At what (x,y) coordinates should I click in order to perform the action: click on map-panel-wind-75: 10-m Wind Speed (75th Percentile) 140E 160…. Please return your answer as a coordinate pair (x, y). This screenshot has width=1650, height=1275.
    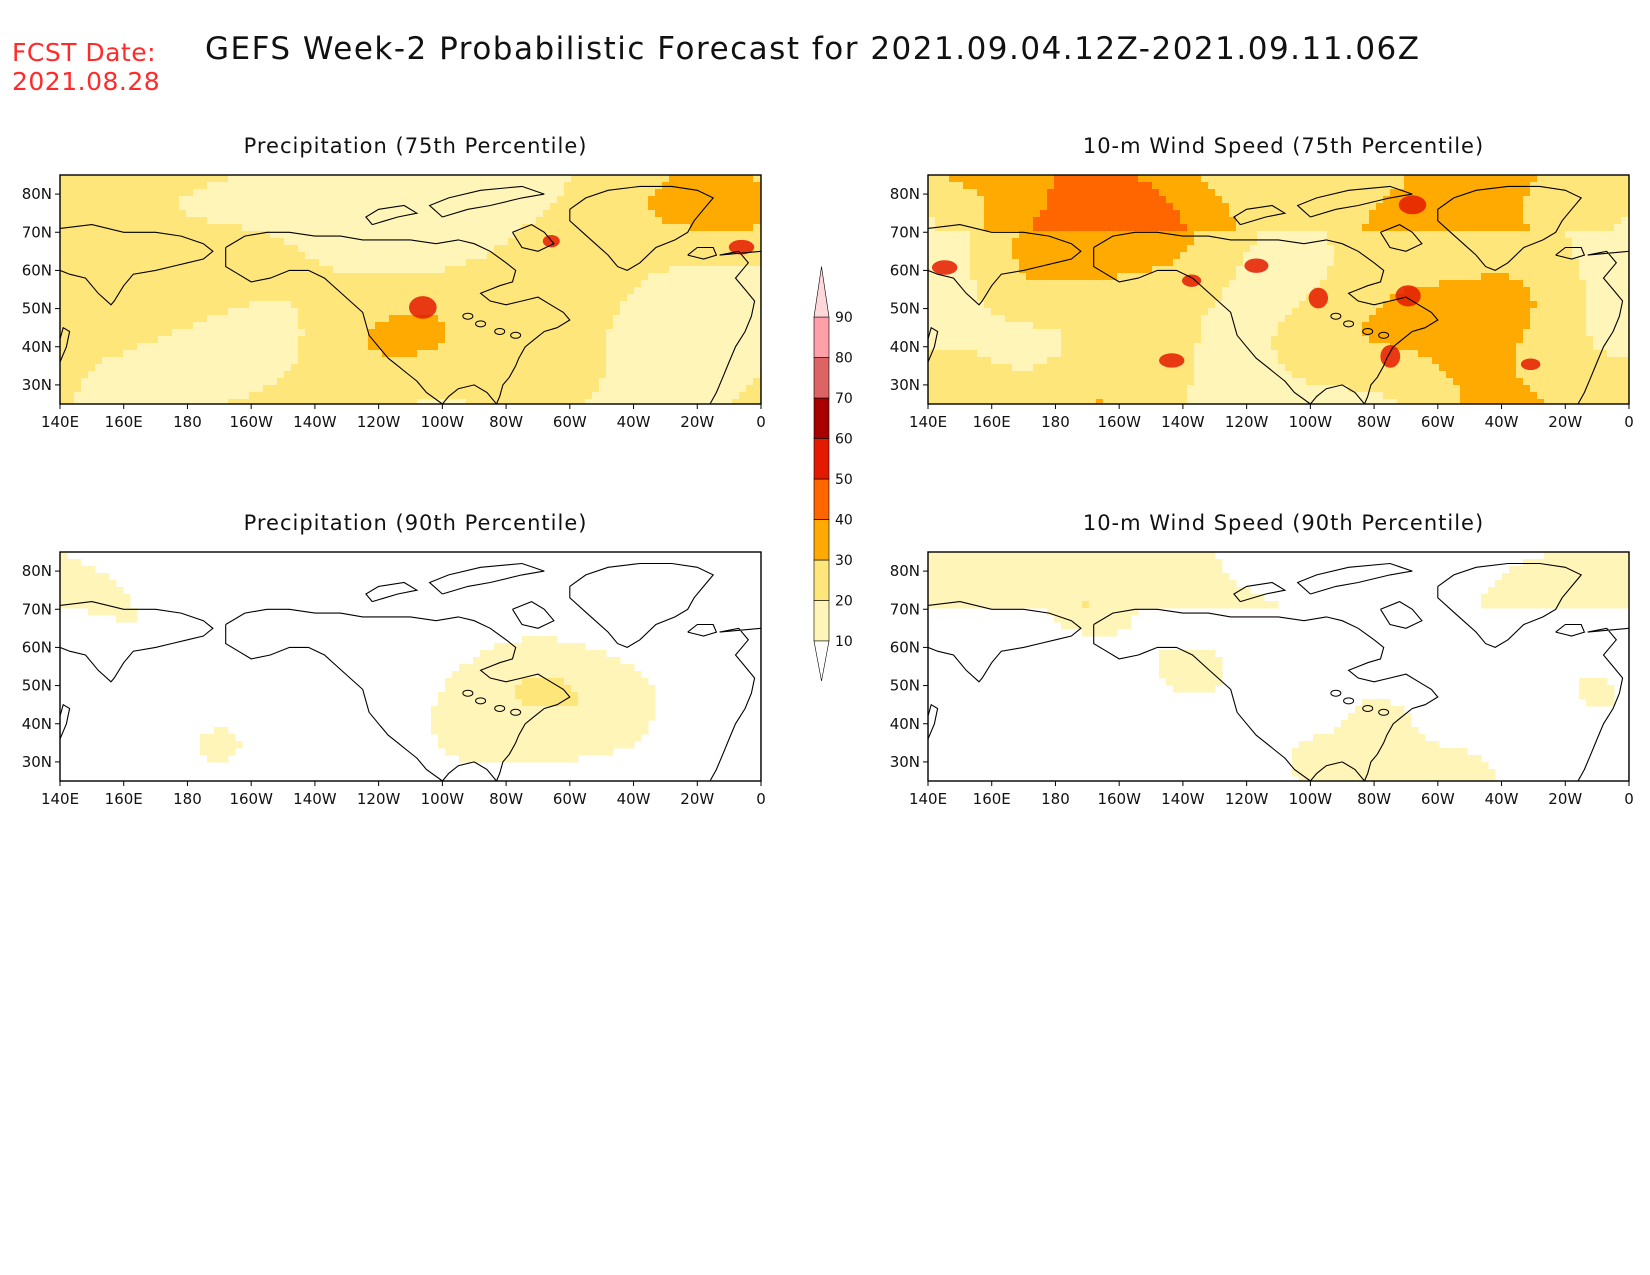
    Looking at the image, I should click on (1262, 282).